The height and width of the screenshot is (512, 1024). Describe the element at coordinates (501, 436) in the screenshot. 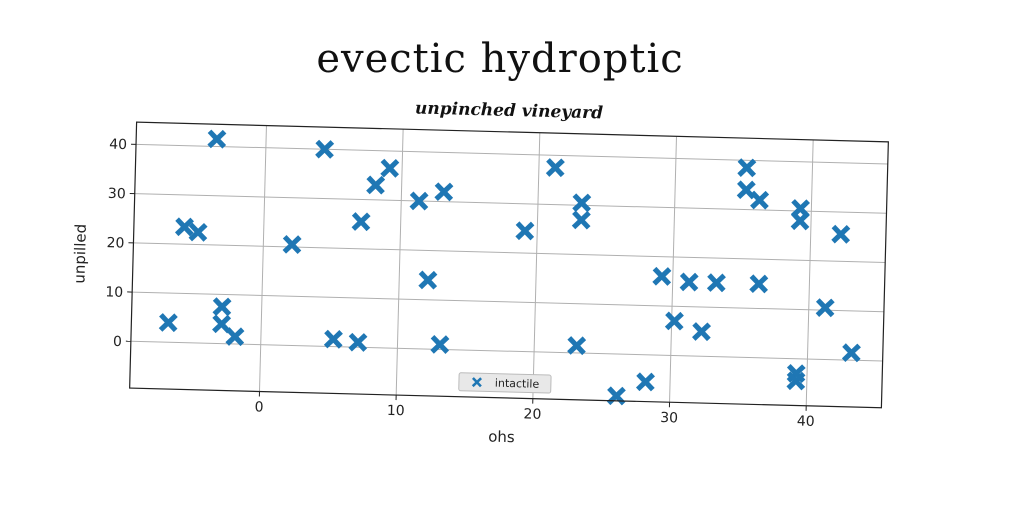

I see `x-axis-label: ohs` at that location.